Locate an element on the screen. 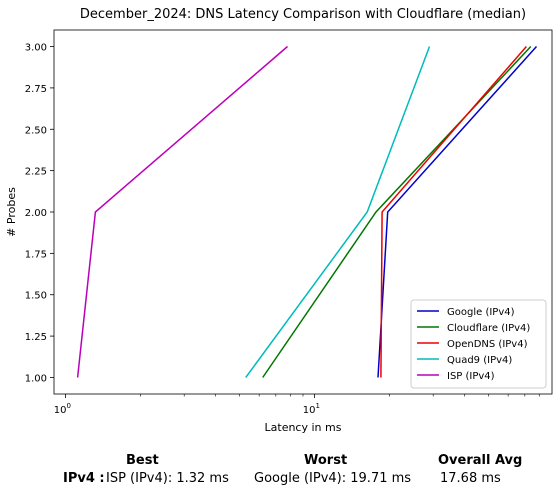 The image size is (559, 496). legend-label: Cloudflare (IPv4) is located at coordinates (488, 328).